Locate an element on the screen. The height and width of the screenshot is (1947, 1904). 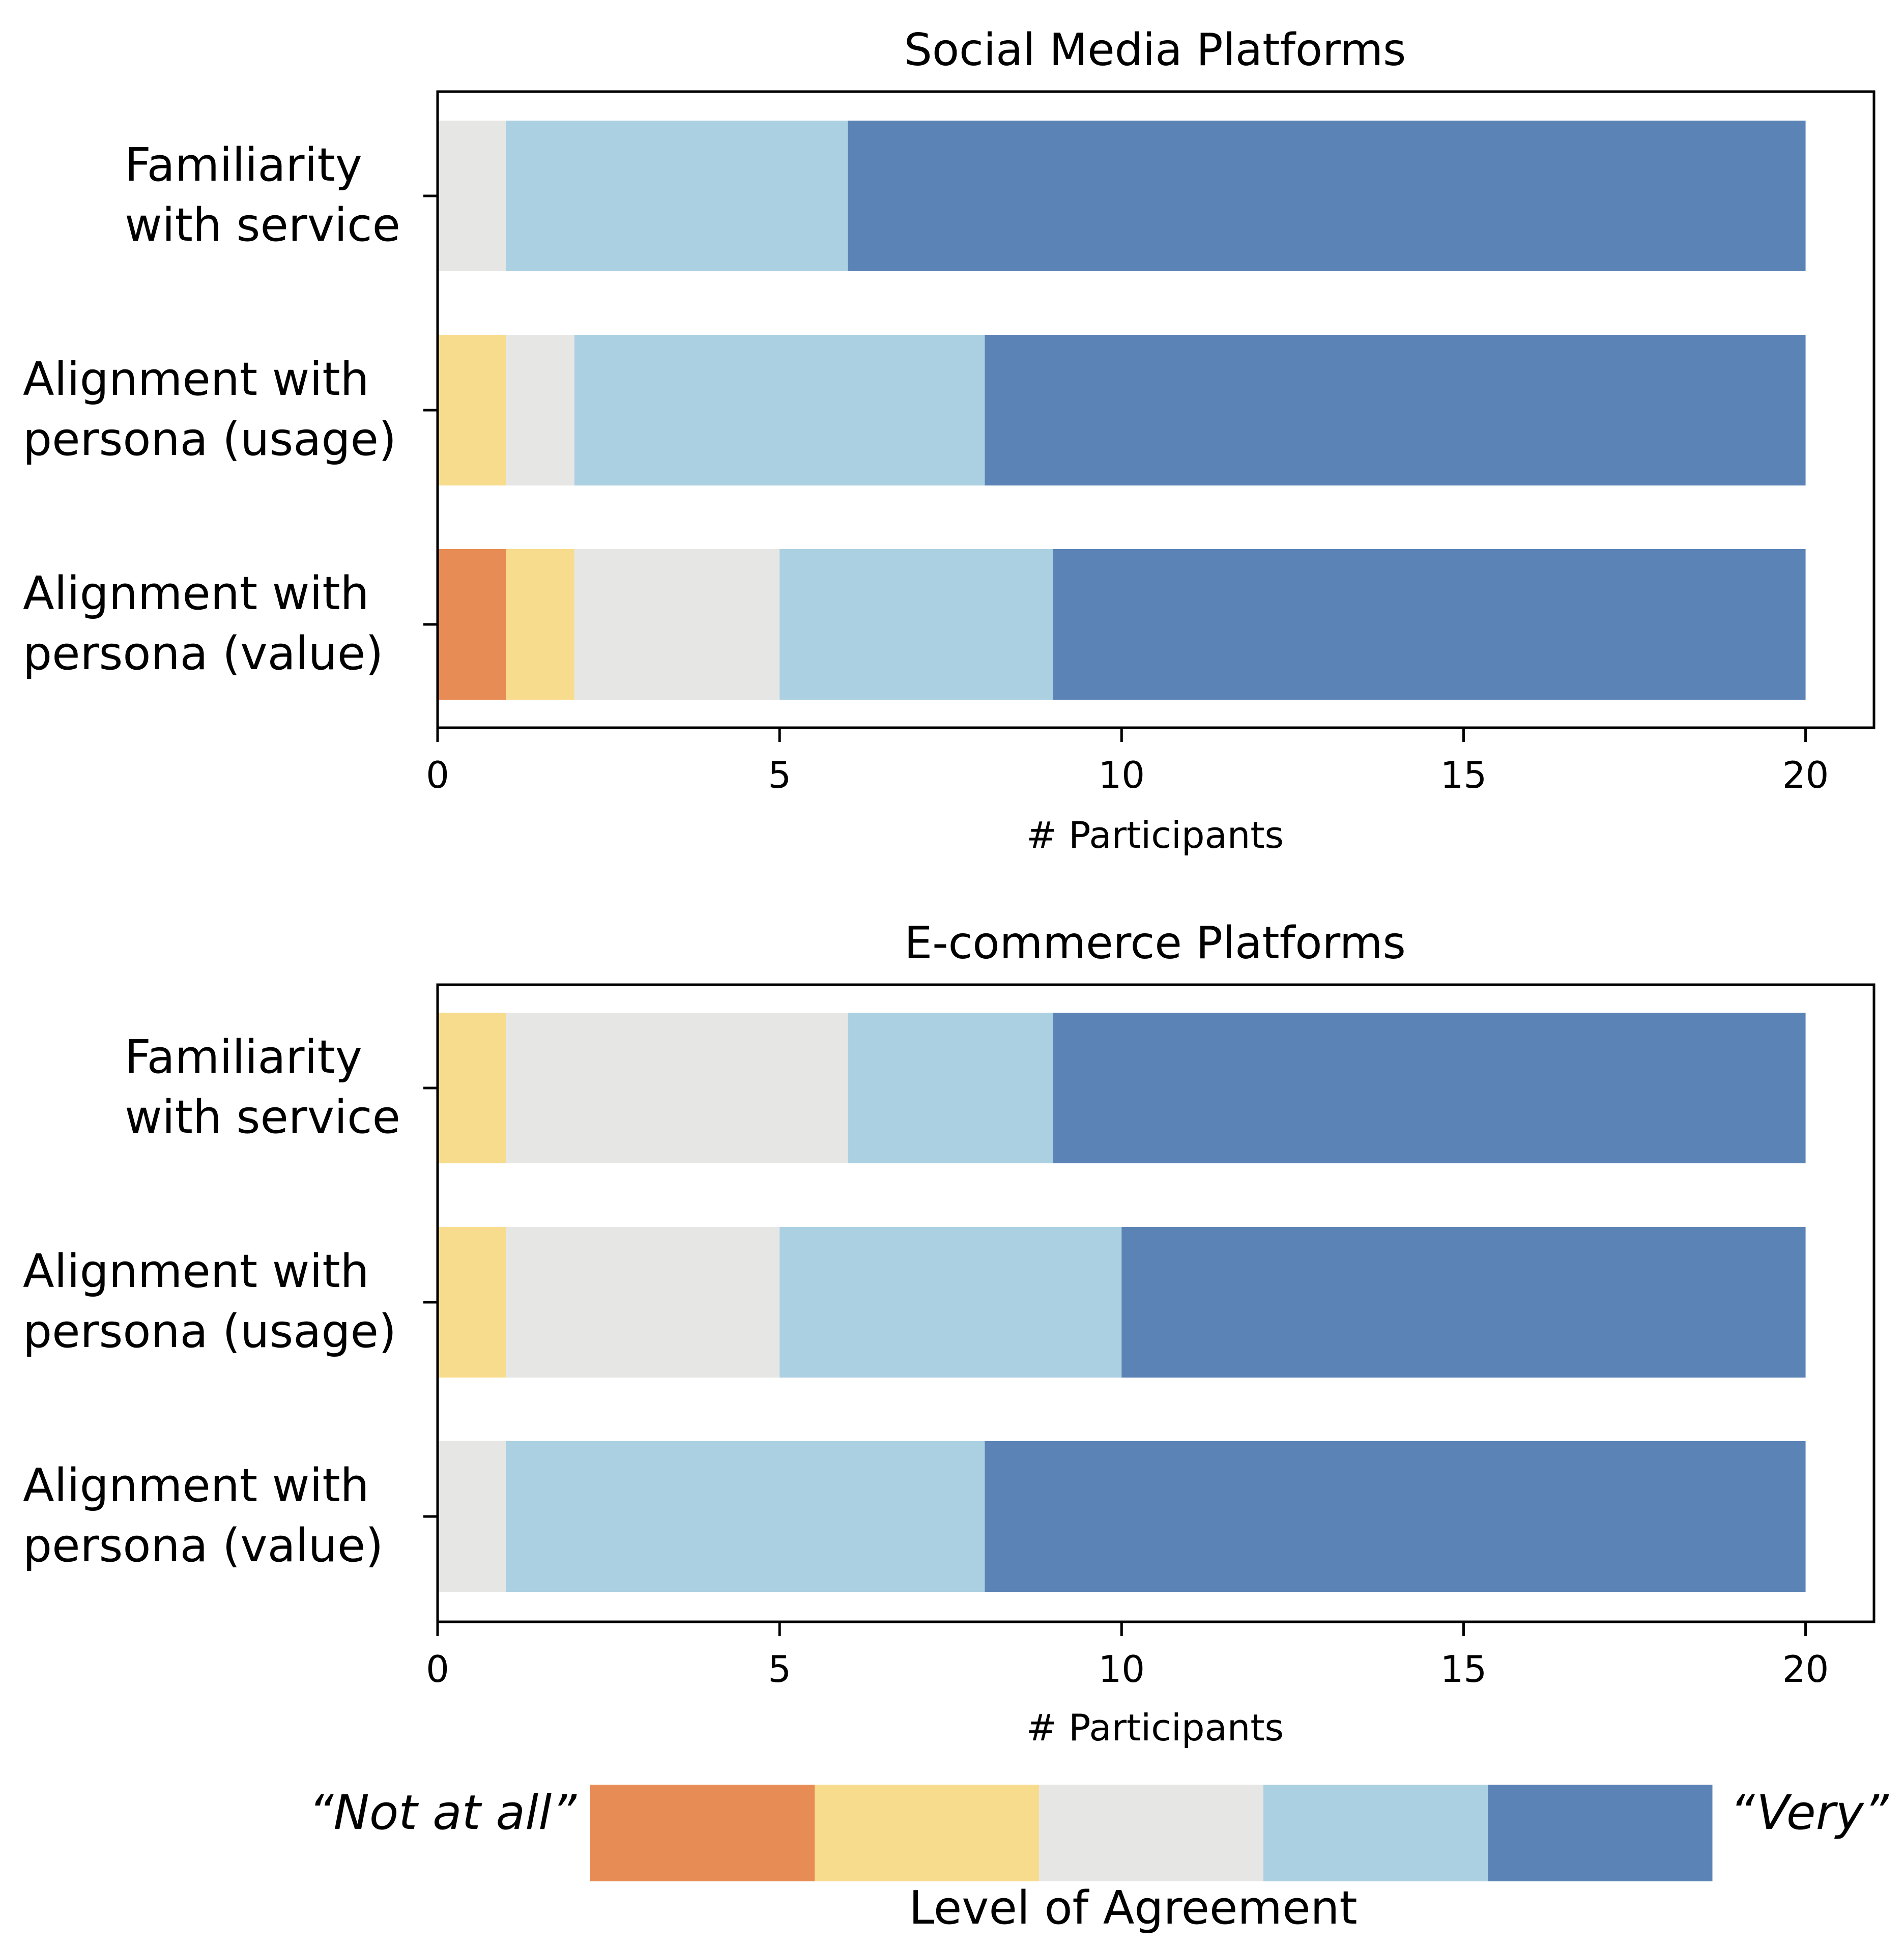
chart-title: E-commerce Platforms is located at coordinates (1155, 943).